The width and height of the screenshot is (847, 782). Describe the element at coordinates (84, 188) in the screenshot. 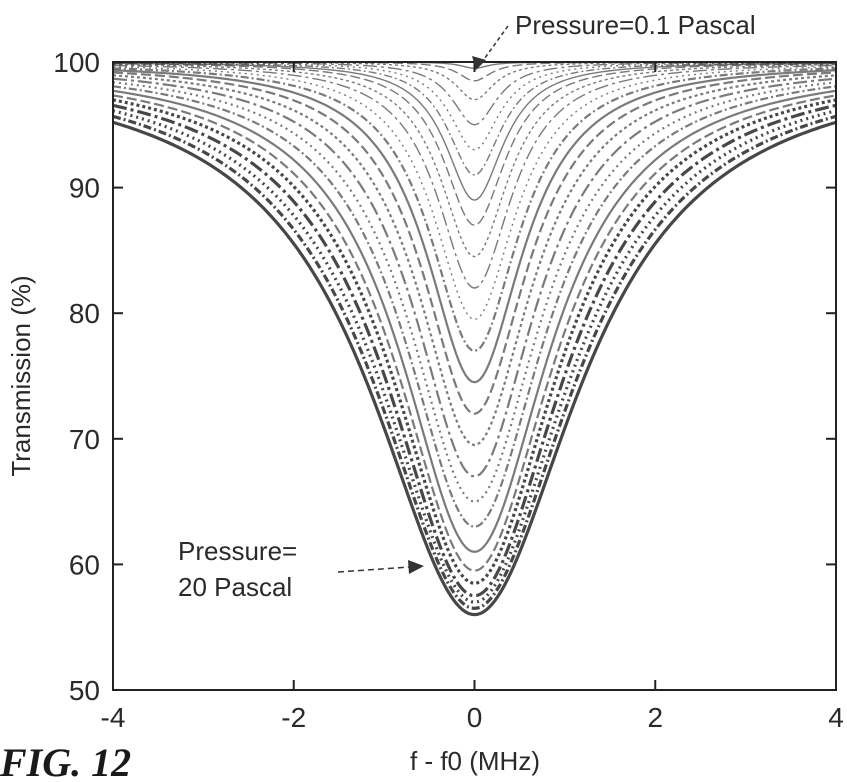

I see `y-tick-label-4: 90` at that location.